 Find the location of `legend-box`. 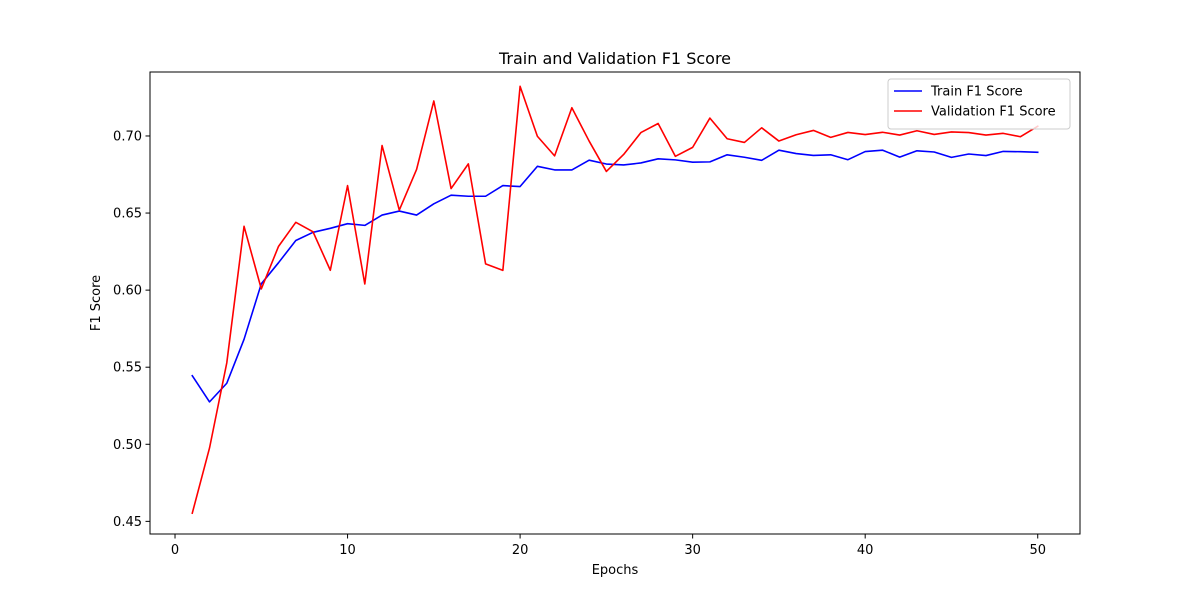

legend-box is located at coordinates (979, 104).